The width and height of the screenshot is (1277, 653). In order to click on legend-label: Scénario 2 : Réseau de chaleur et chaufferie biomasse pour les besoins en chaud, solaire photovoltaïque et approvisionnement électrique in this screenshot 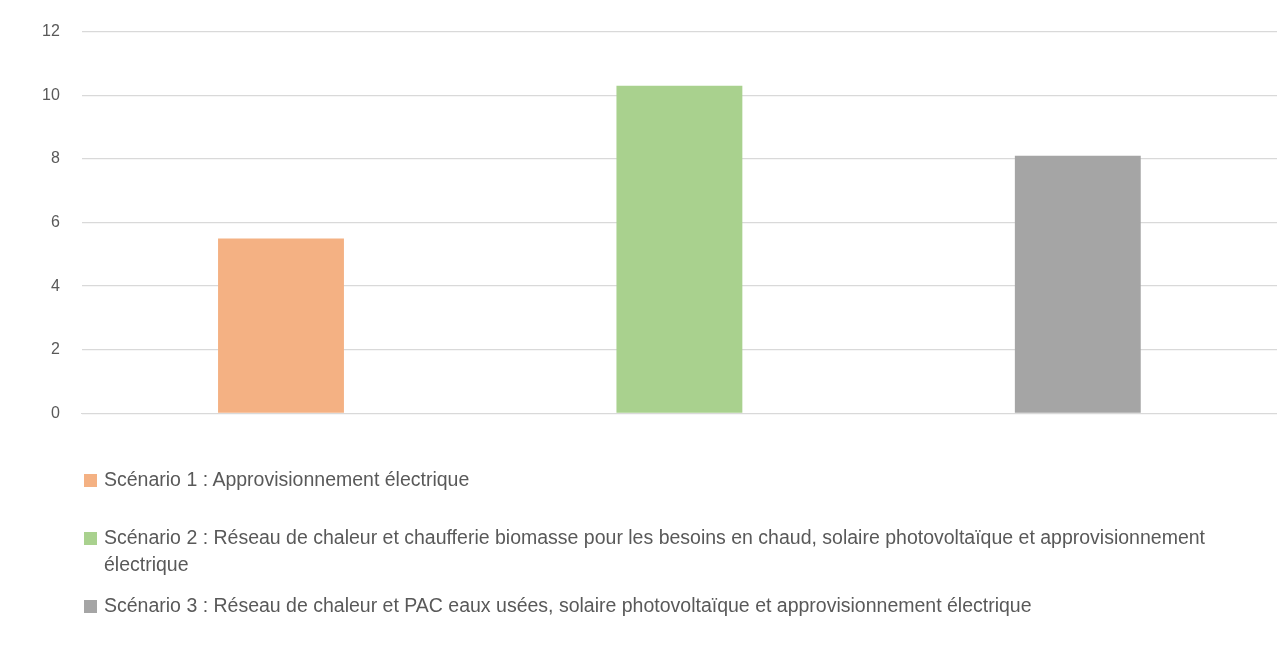, I will do `click(655, 550)`.